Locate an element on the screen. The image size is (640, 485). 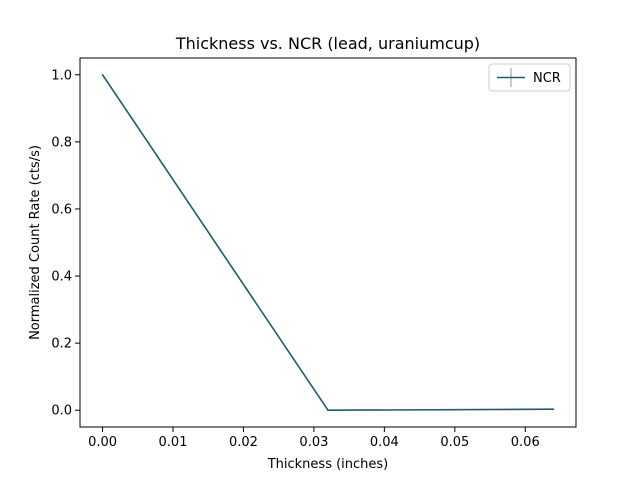
legend: NCR is located at coordinates (529, 77).